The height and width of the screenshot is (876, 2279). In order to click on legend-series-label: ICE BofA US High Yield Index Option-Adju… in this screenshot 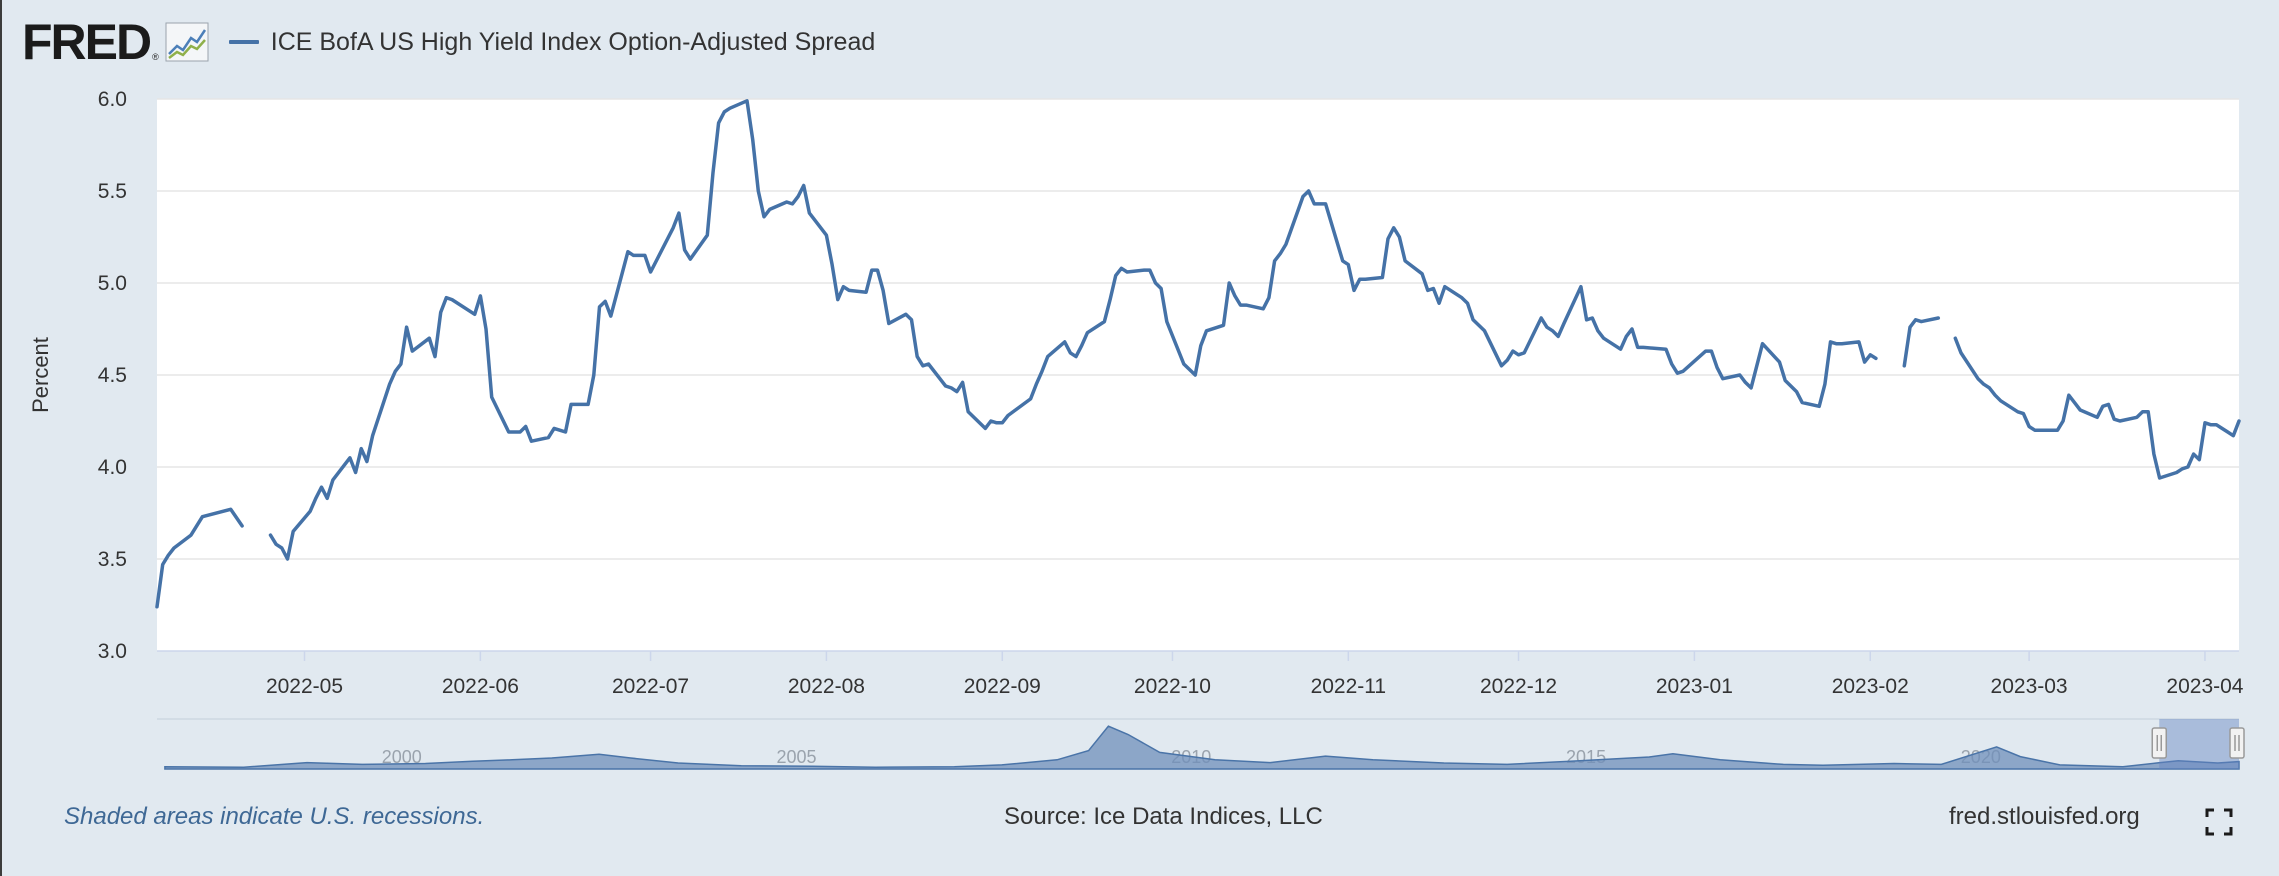, I will do `click(573, 41)`.